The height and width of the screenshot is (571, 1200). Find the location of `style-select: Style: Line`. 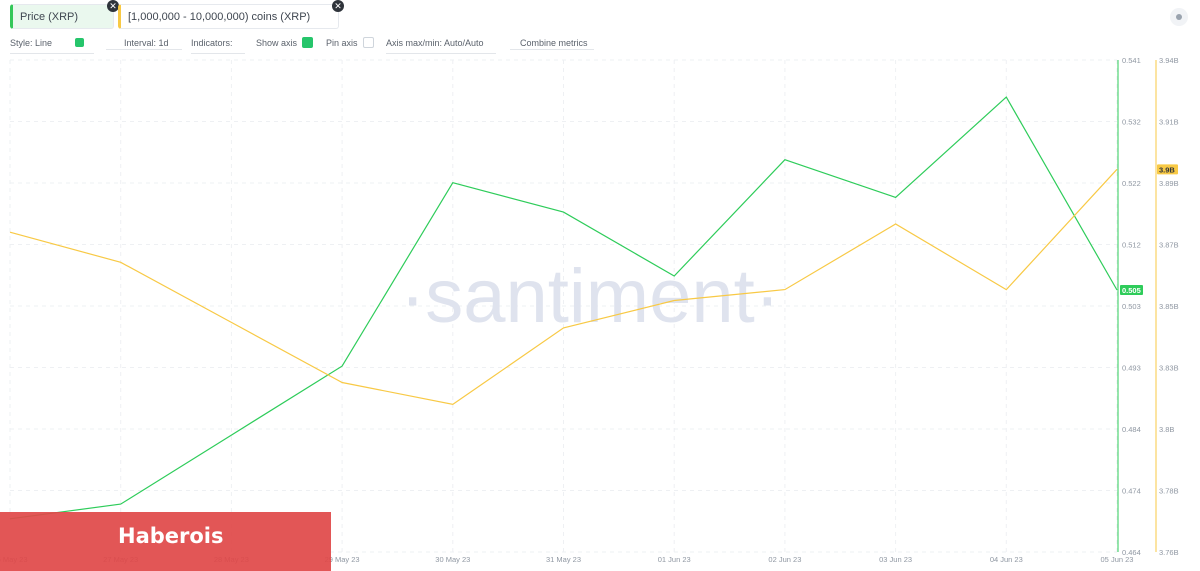

style-select: Style: Line is located at coordinates (52, 45).